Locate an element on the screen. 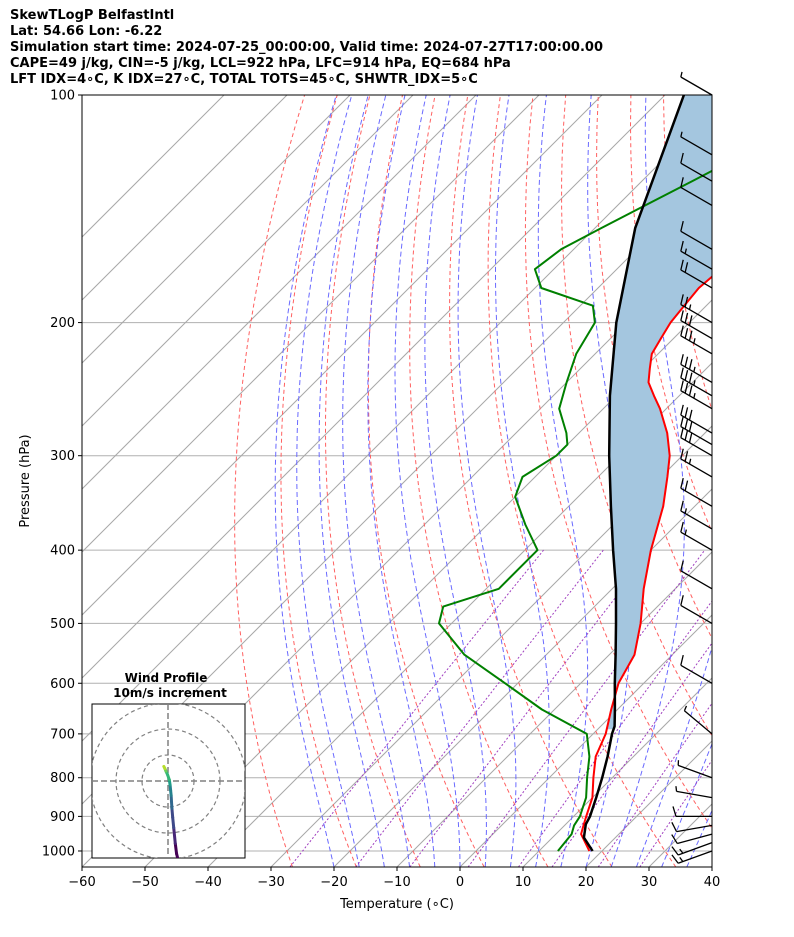  parcel-path-line is located at coordinates (634, 473).